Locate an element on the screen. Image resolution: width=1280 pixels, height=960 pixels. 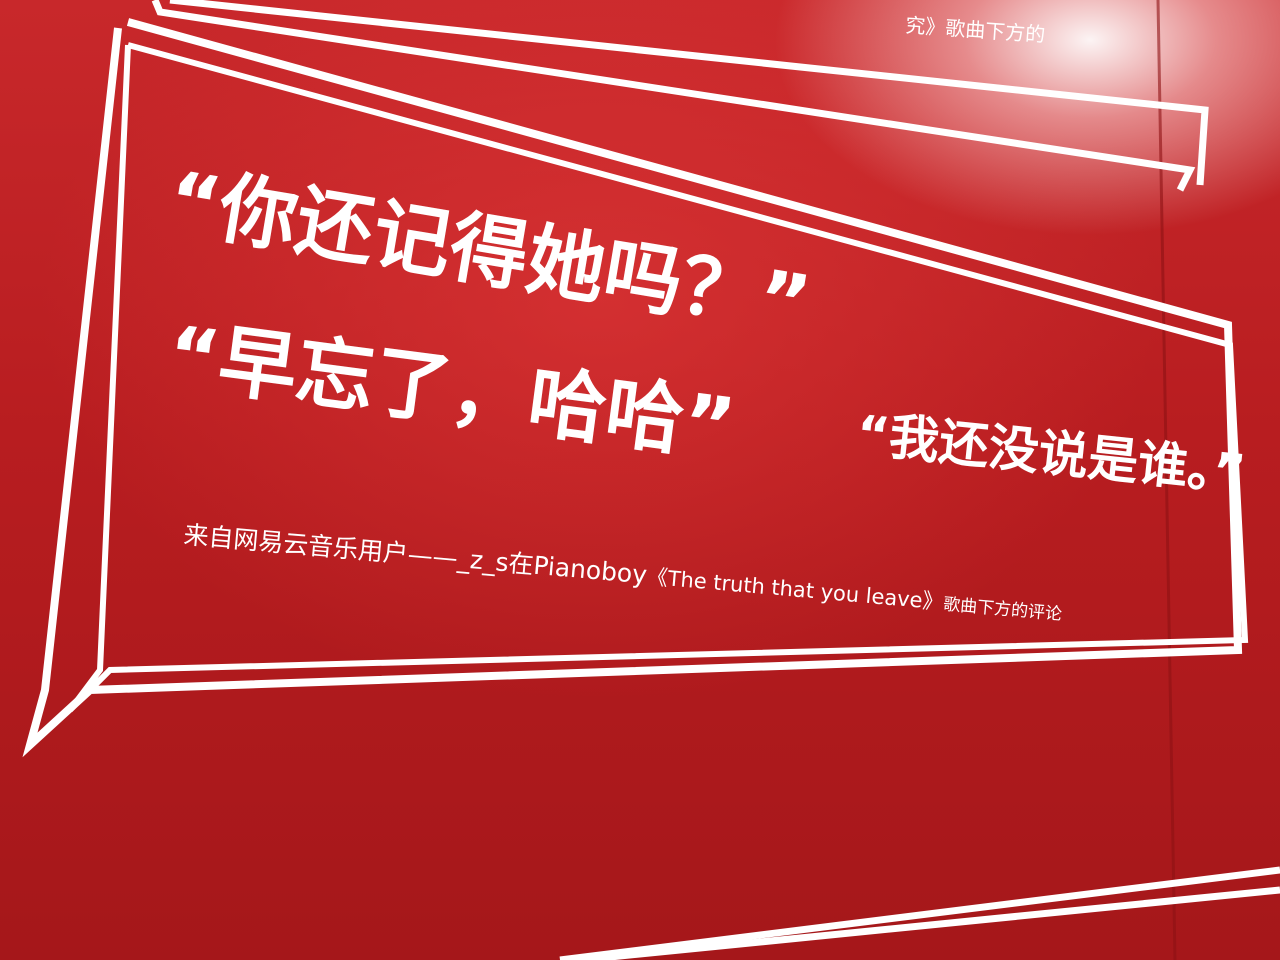
panel-seam is located at coordinates (1166, 480).